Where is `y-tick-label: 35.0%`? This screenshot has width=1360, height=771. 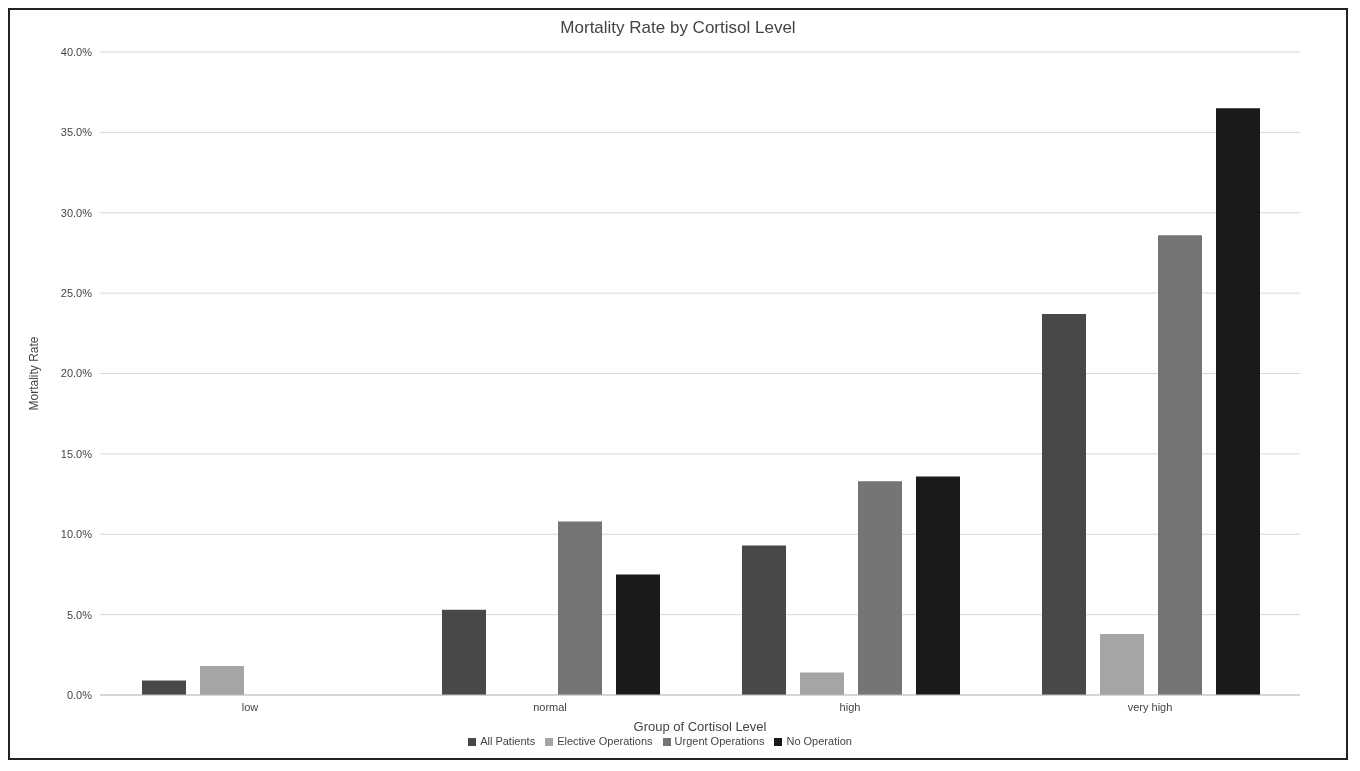
y-tick-label: 35.0% is located at coordinates (76, 132).